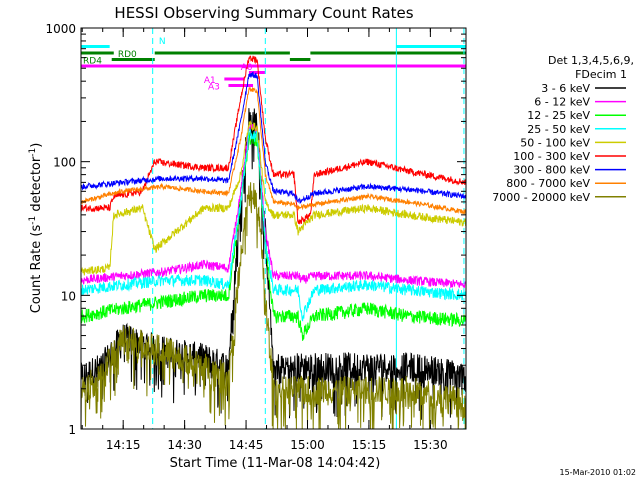 The height and width of the screenshot is (480, 640). I want to click on y-axis-label-main: Count Rate (s, so click(36, 269).